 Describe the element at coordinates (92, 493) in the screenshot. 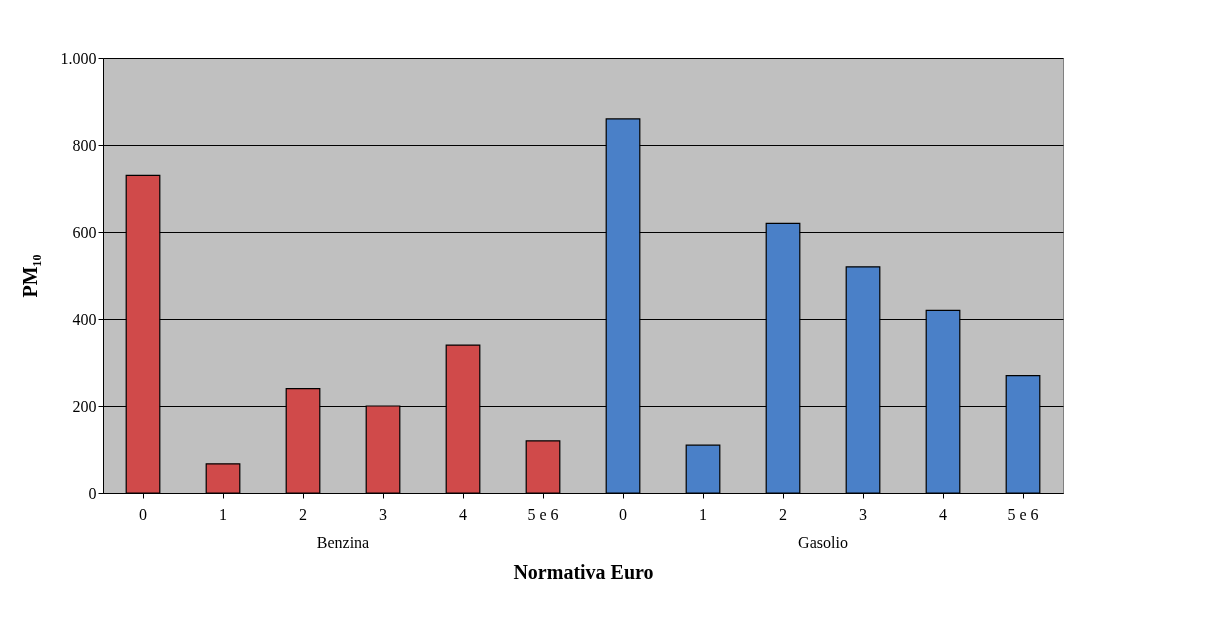

I see `y-tick-label: 0` at that location.